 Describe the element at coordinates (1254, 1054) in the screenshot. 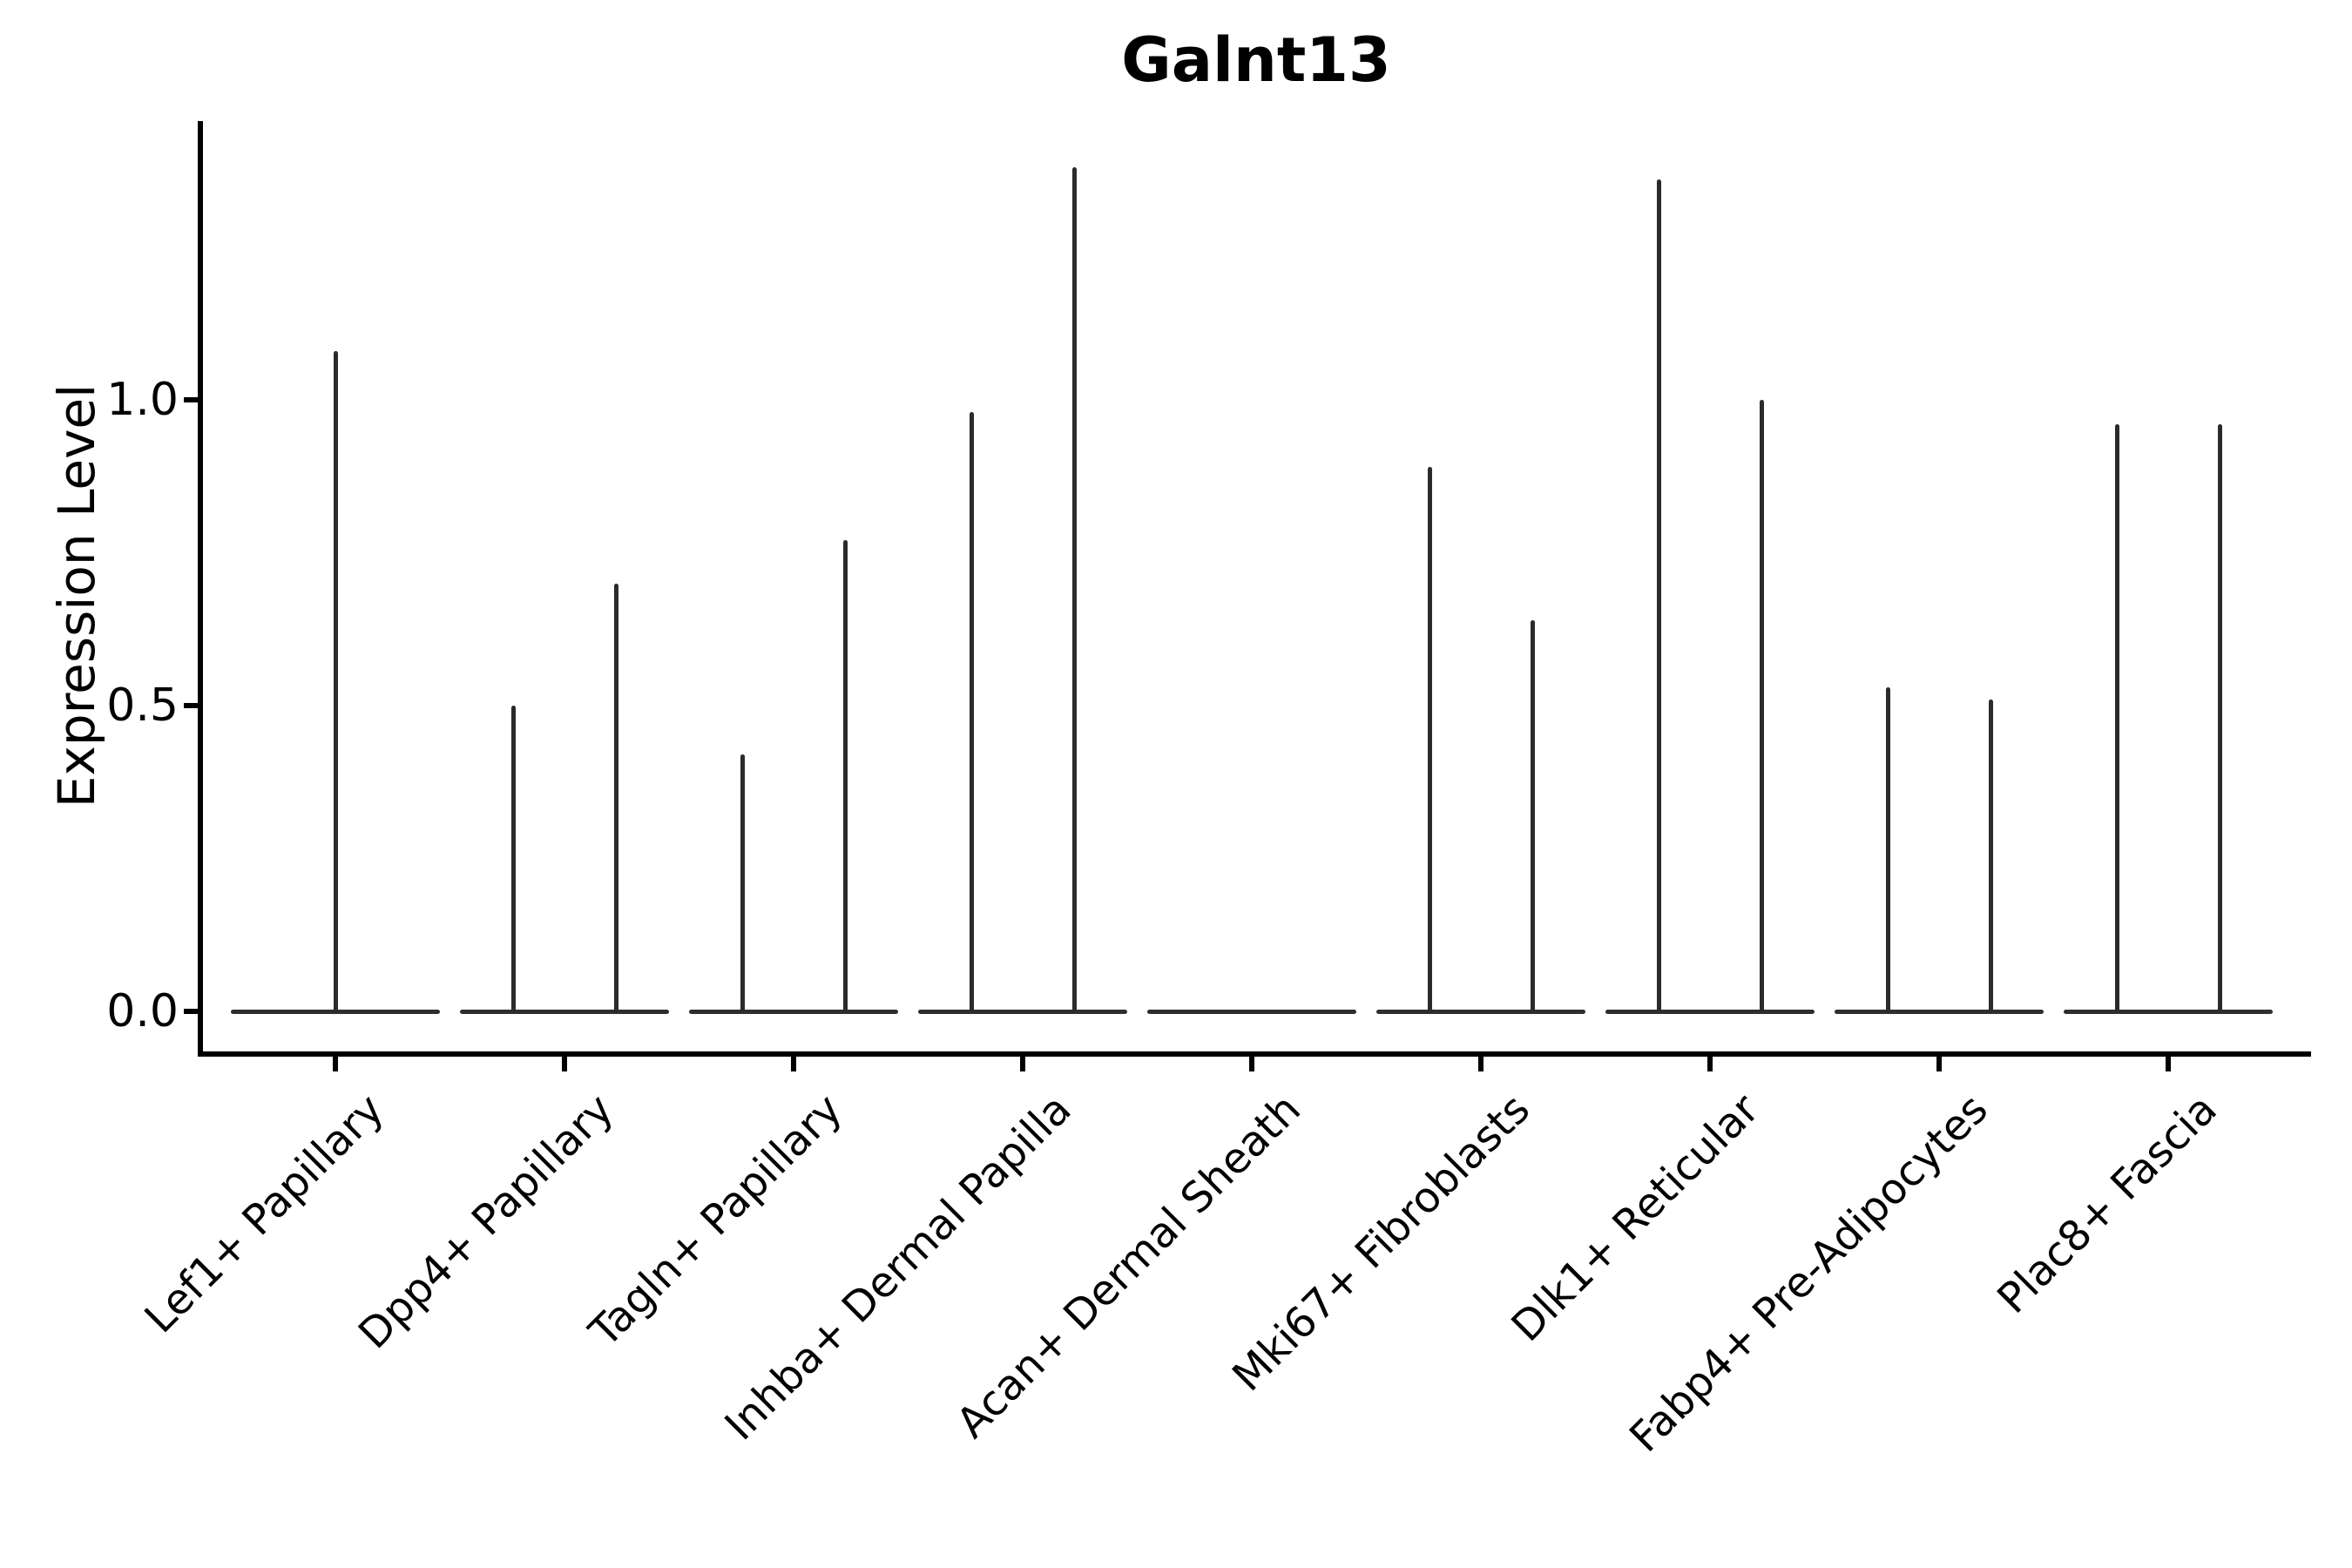

I see `x-axis-spine` at that location.